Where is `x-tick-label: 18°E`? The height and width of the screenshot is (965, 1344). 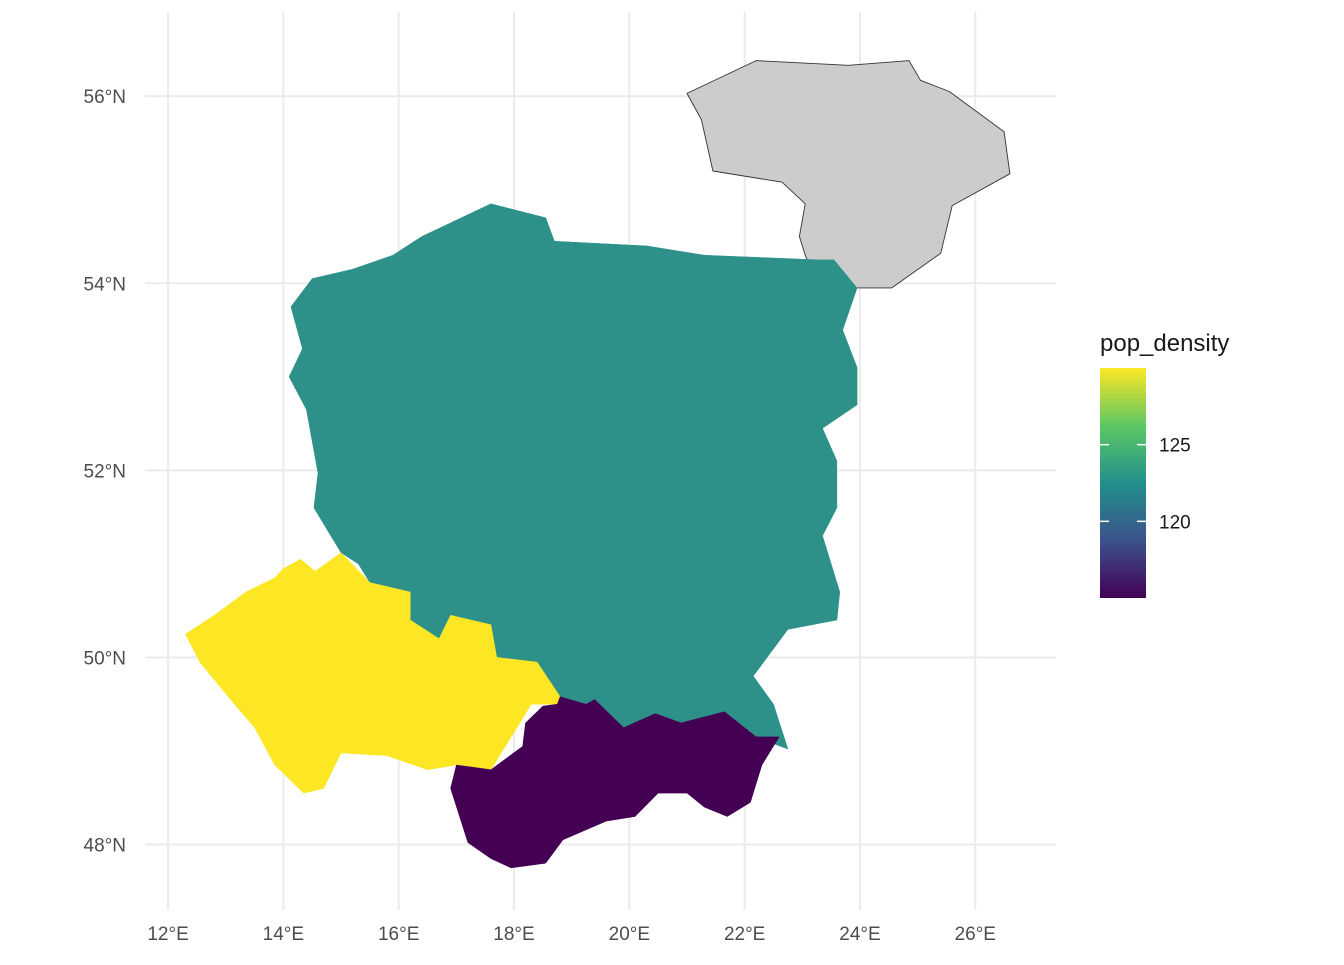
x-tick-label: 18°E is located at coordinates (513, 934).